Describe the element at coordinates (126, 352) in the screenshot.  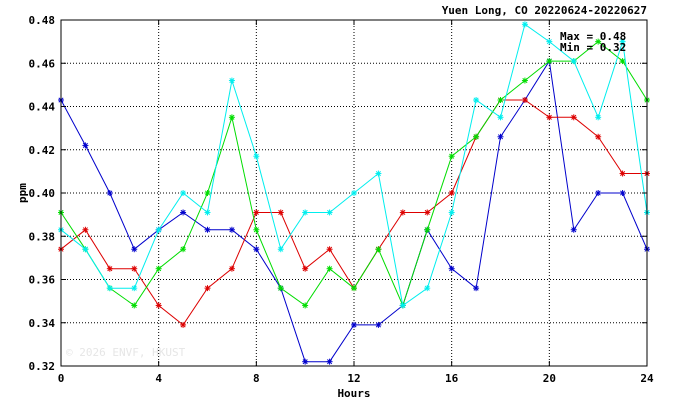
I see `watermark: © 2026 ENVF, HKUST` at that location.